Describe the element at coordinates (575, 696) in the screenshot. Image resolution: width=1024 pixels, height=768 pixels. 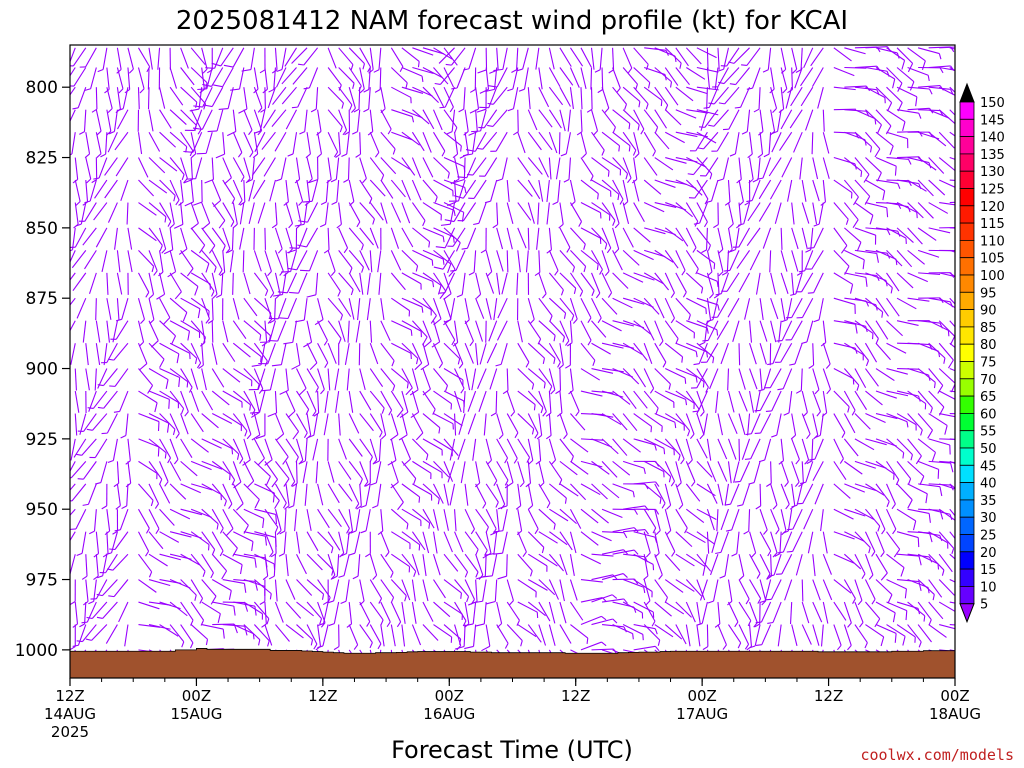
I see `x-tick-label: 12Z` at that location.